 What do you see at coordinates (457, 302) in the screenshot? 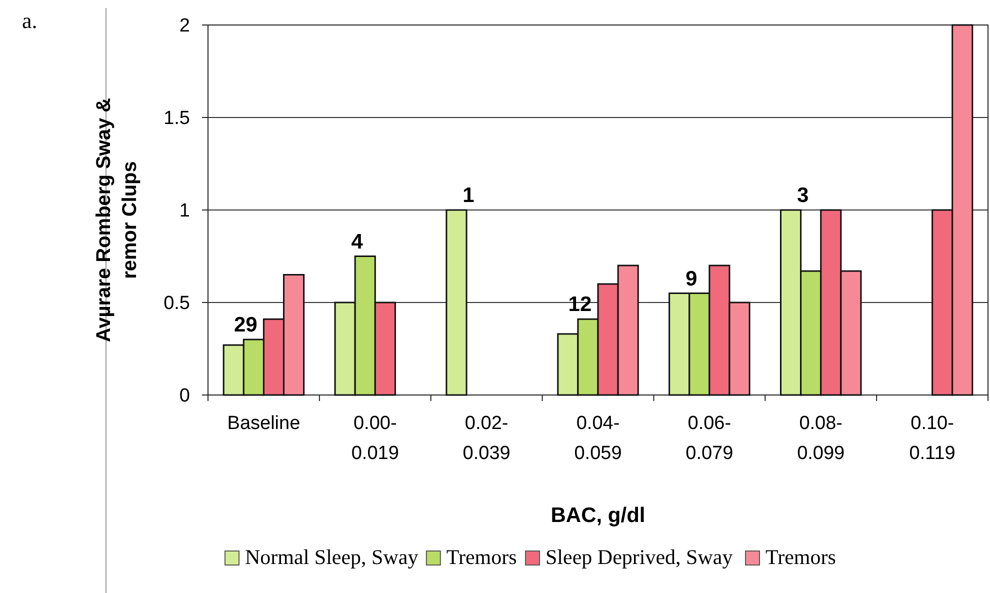
I see `bar` at bounding box center [457, 302].